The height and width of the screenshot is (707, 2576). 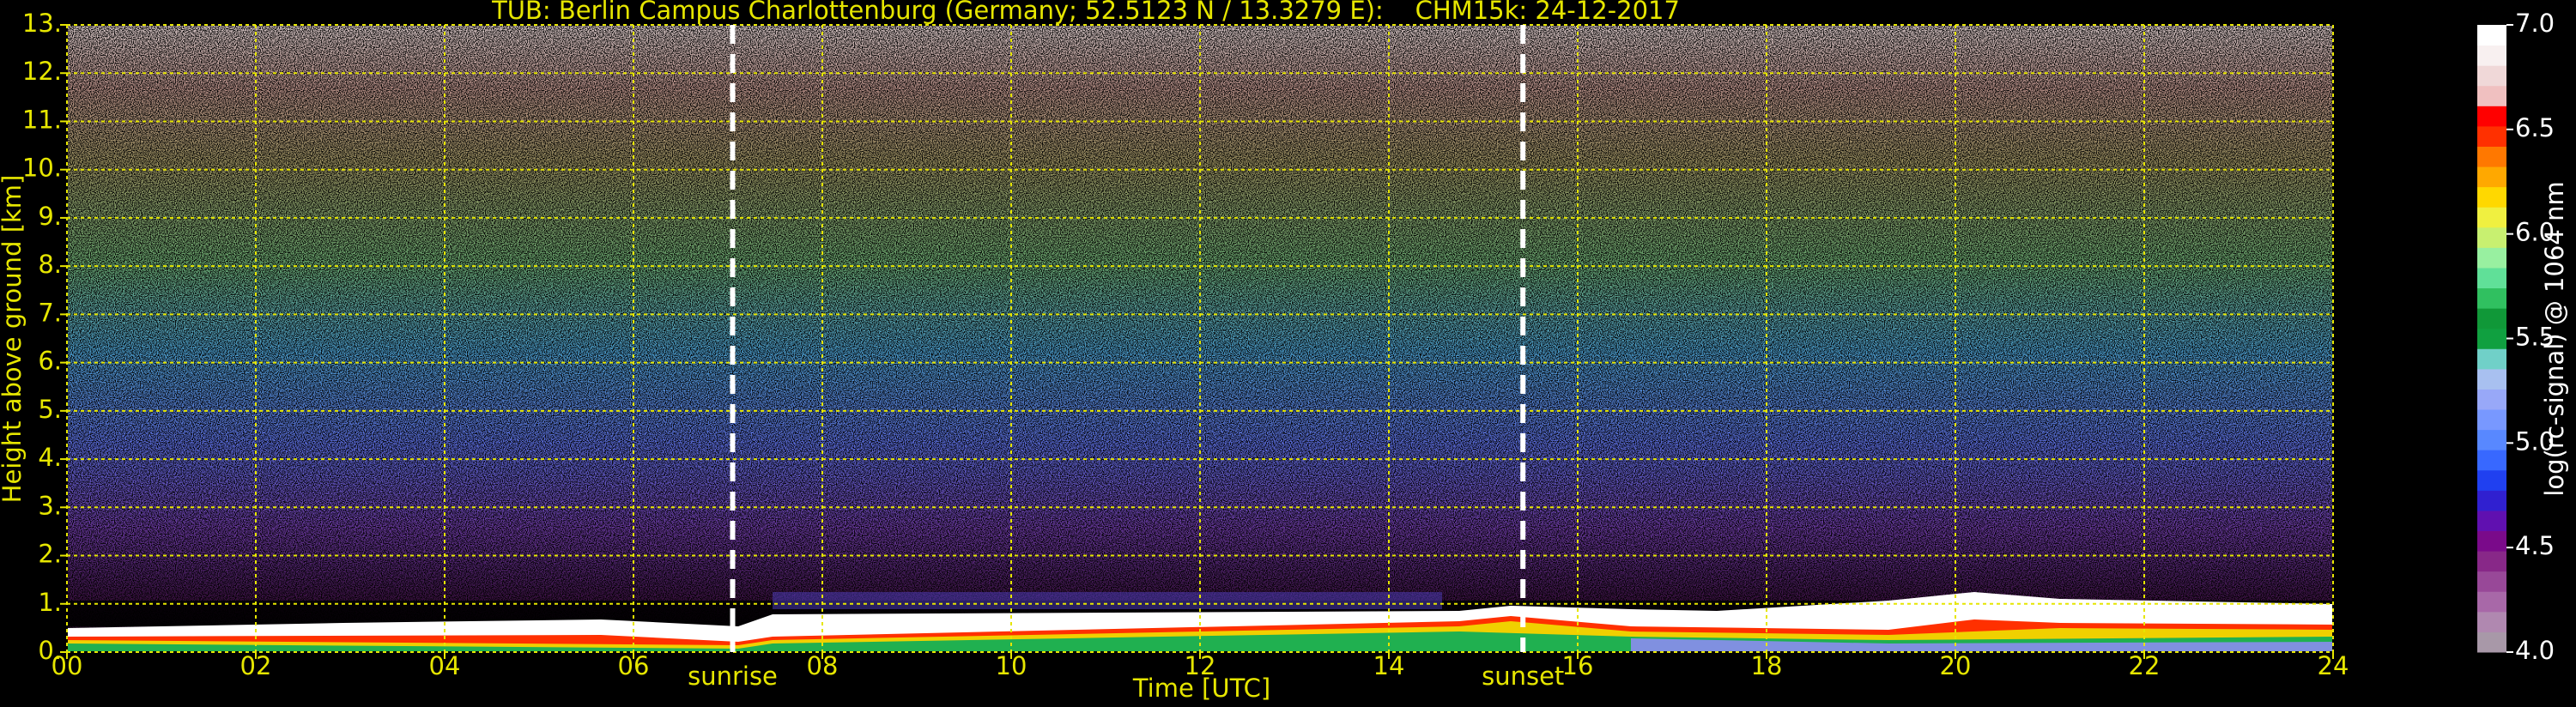 I want to click on y-tick-label: 10., so click(x=42, y=169).